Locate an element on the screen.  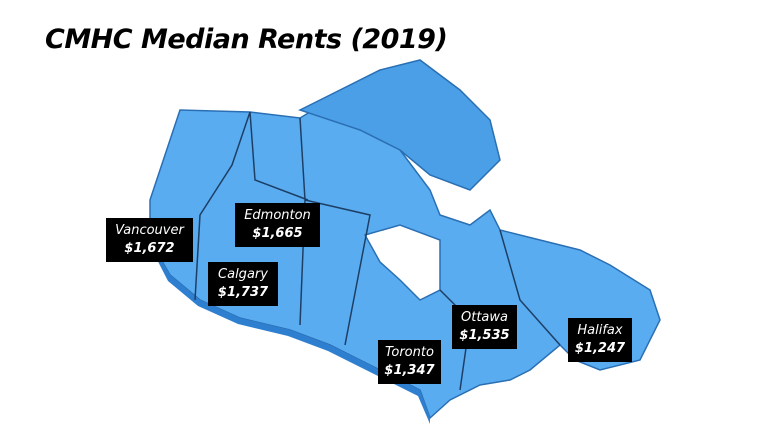
arctic-islands is located at coordinates (399, 125).